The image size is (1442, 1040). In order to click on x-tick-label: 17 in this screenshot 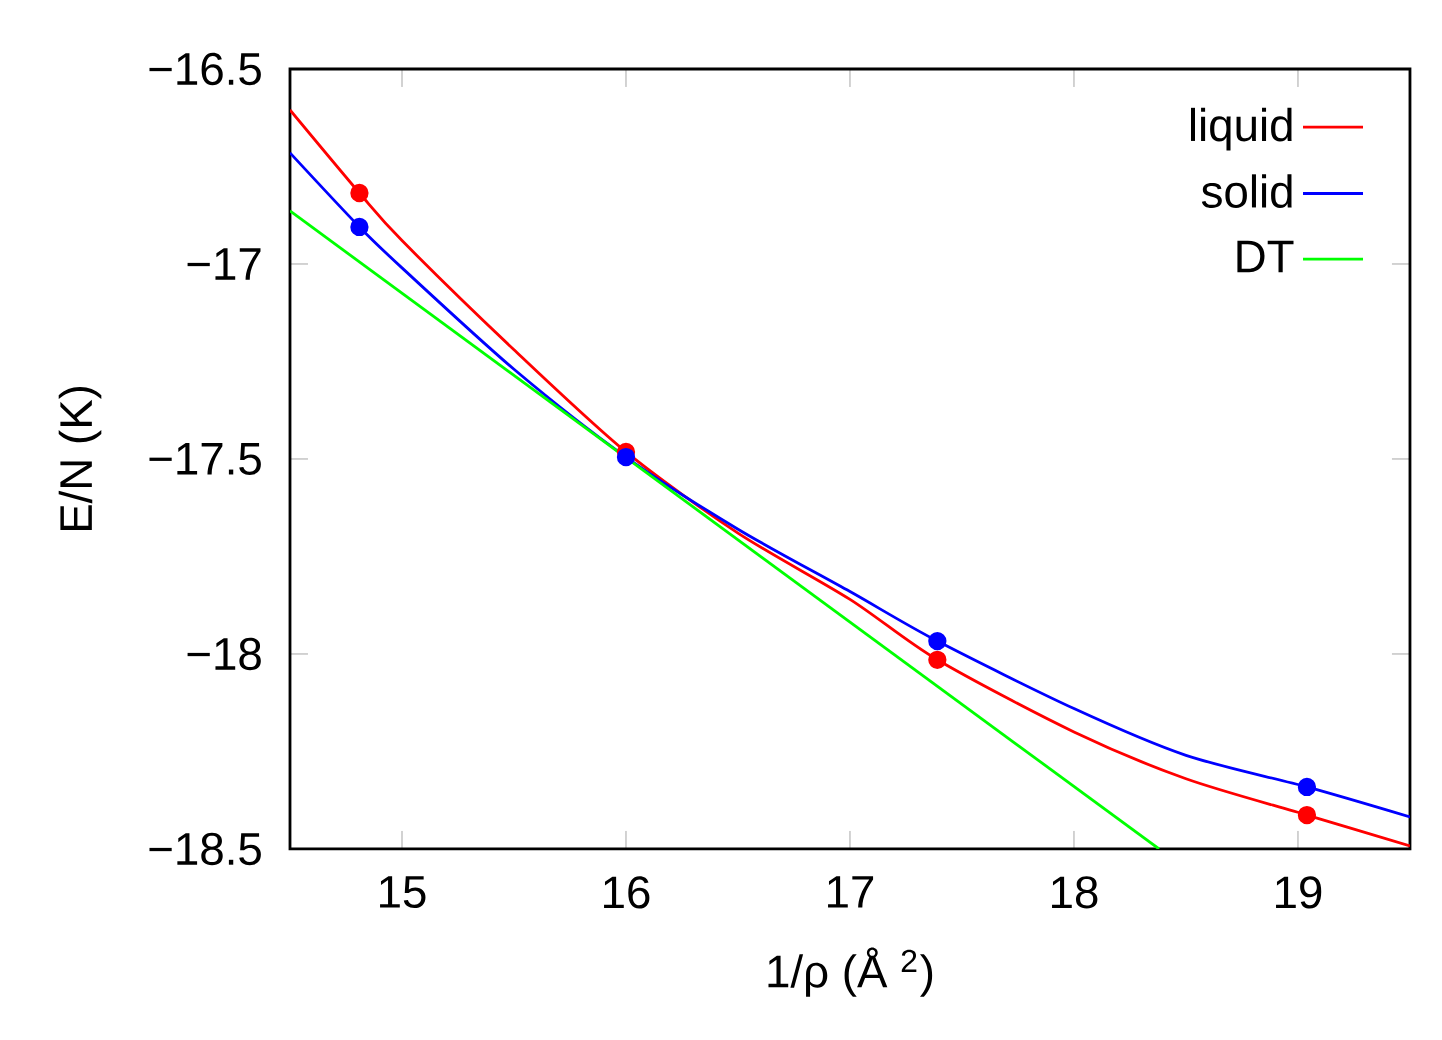, I will do `click(851, 892)`.